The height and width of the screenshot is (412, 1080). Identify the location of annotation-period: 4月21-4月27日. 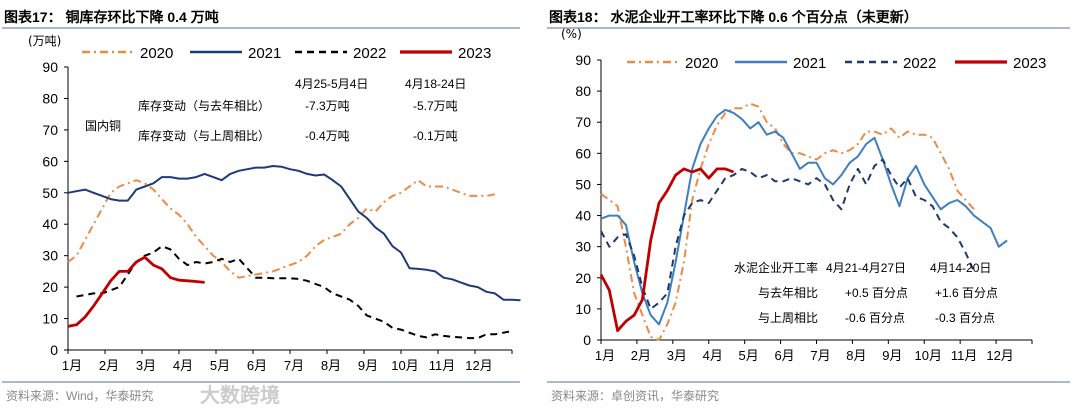
(866, 268).